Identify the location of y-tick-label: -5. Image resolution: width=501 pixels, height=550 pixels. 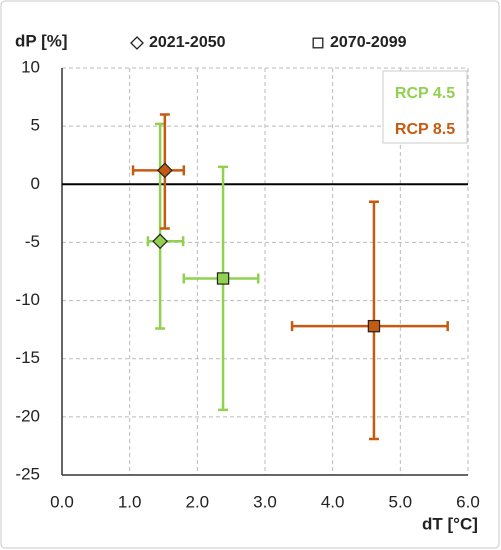
(32, 241).